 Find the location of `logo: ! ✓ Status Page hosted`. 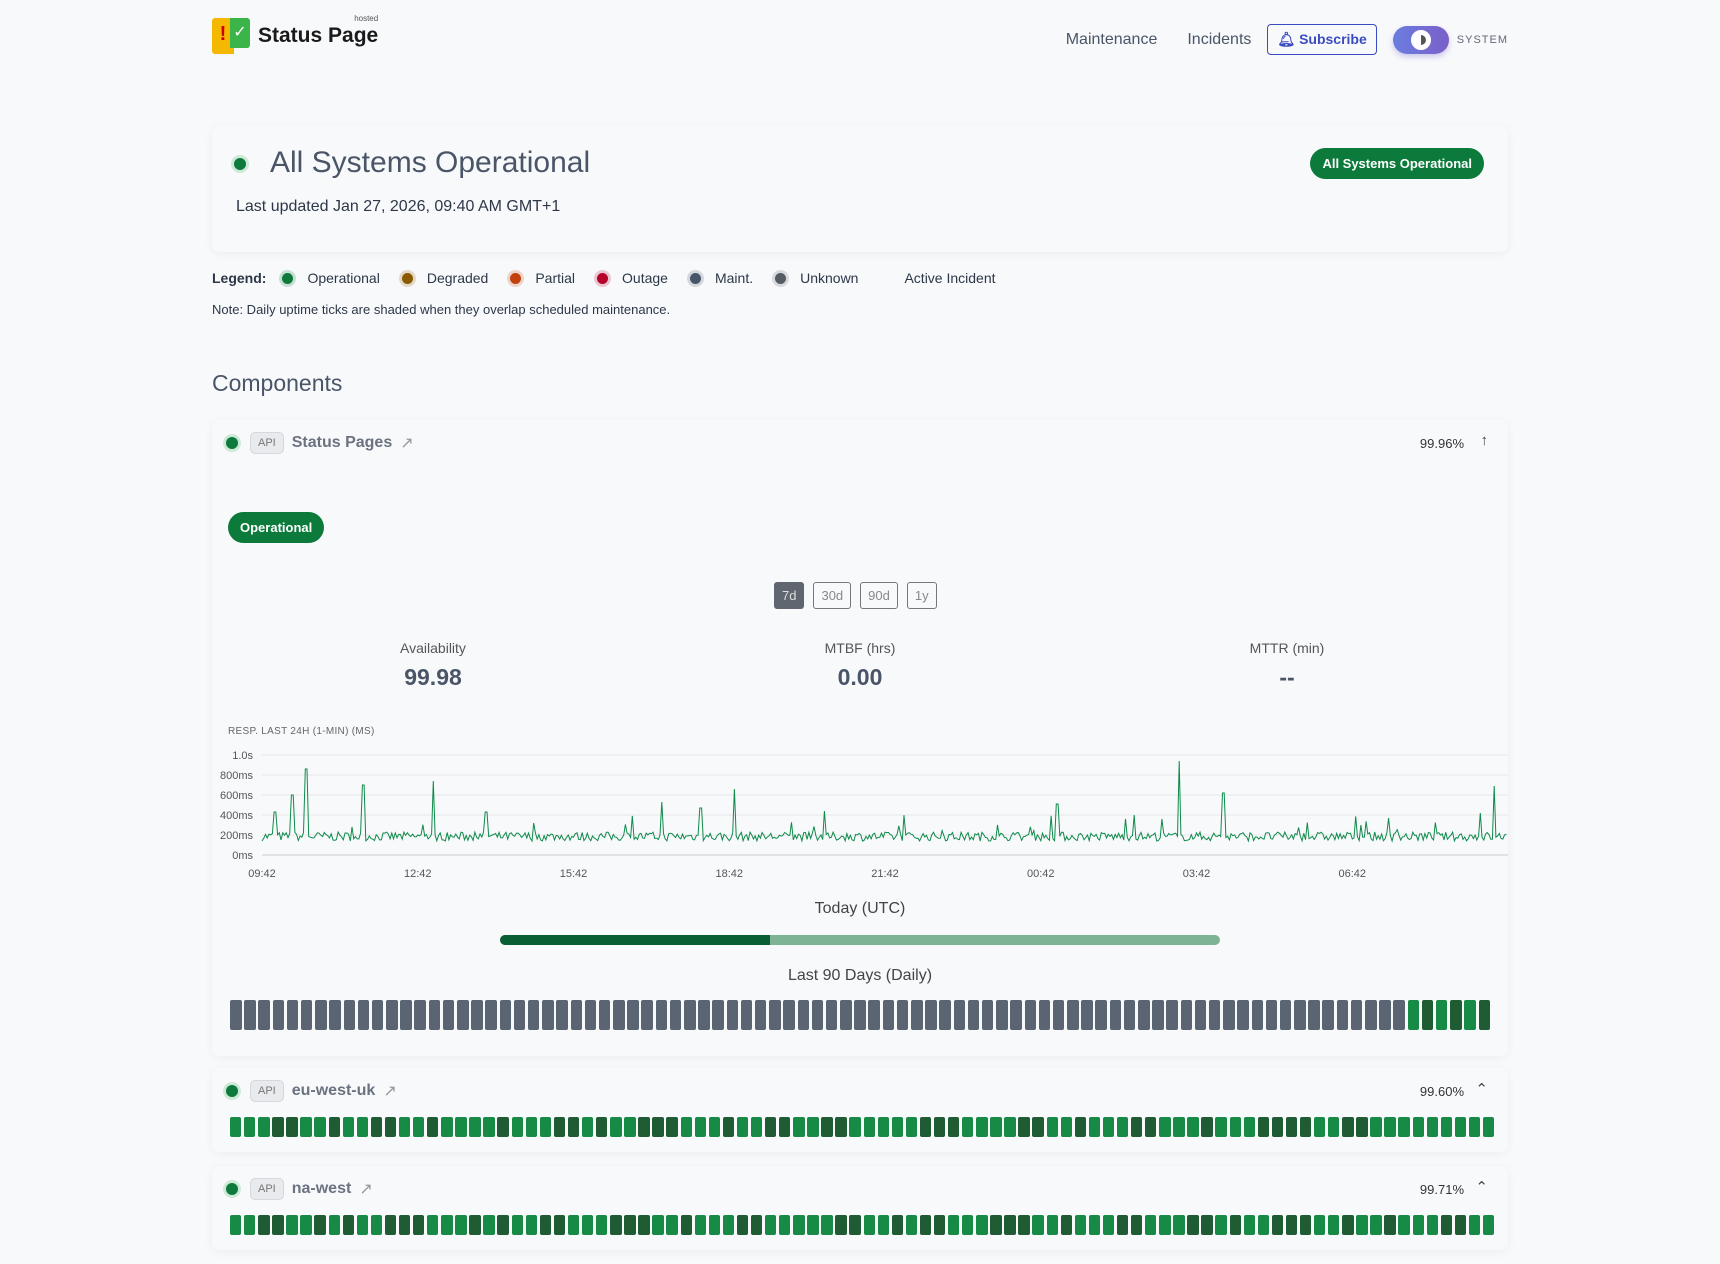

logo: ! ✓ Status Page hosted is located at coordinates (295, 35).